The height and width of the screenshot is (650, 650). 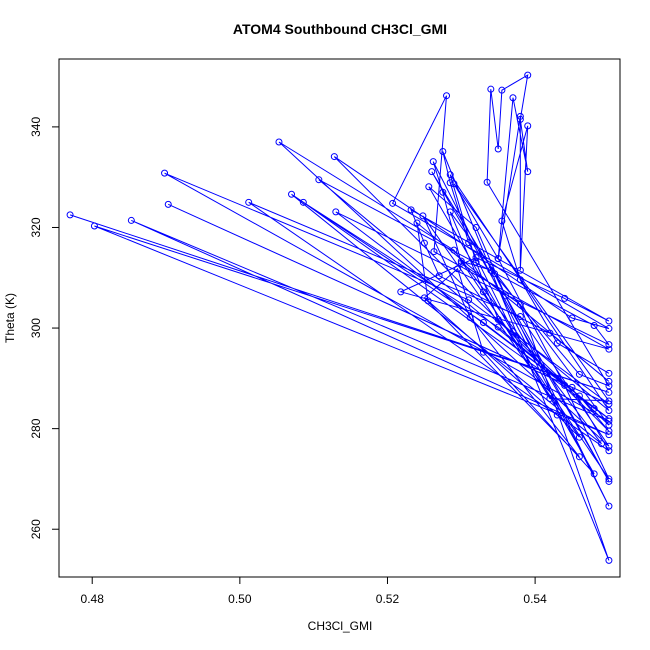 What do you see at coordinates (535, 599) in the screenshot?
I see `x-tick-label: 0.54` at bounding box center [535, 599].